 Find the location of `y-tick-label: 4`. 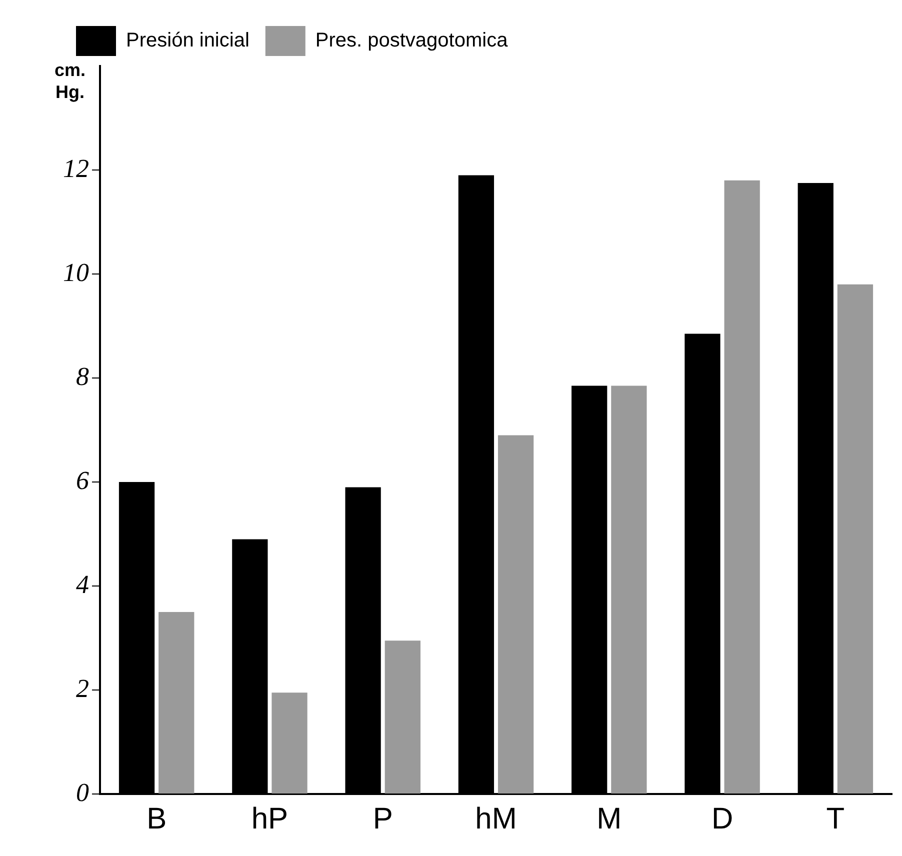

y-tick-label: 4 is located at coordinates (82, 584).